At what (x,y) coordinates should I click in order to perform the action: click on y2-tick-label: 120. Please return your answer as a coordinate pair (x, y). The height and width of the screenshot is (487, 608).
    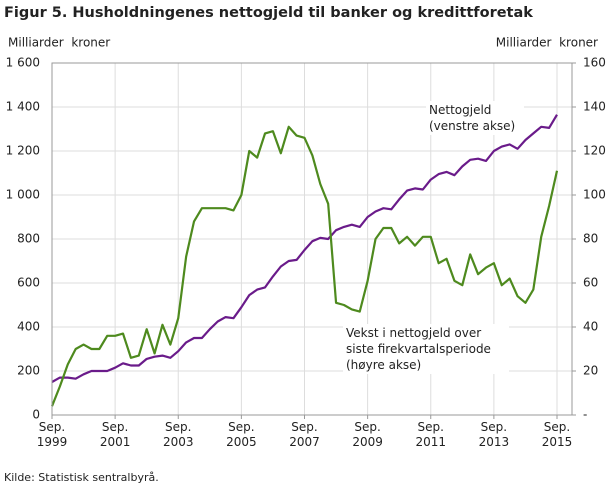
    Looking at the image, I should click on (594, 151).